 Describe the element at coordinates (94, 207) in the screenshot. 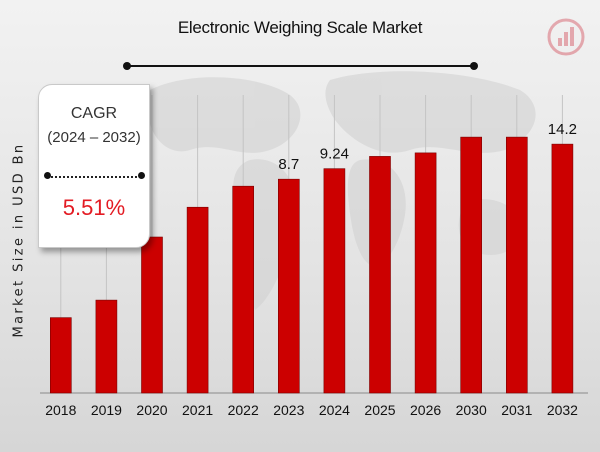

I see `cagr-value: 5.51%` at that location.